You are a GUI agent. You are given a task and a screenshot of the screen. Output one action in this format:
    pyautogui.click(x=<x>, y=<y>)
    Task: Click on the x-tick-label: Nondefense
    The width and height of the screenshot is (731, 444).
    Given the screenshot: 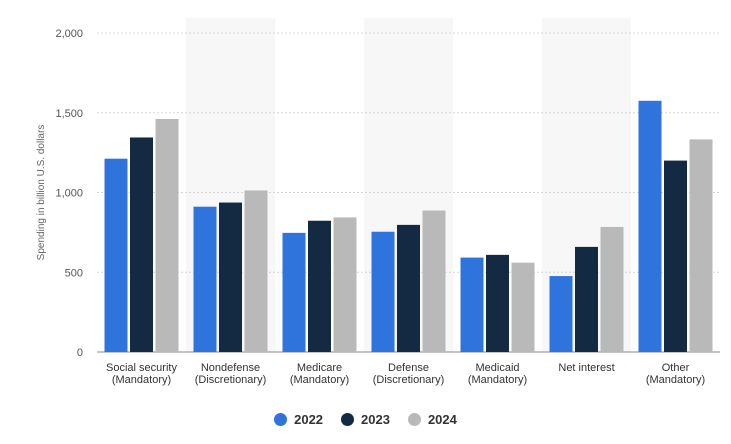 What is the action you would take?
    pyautogui.click(x=230, y=368)
    